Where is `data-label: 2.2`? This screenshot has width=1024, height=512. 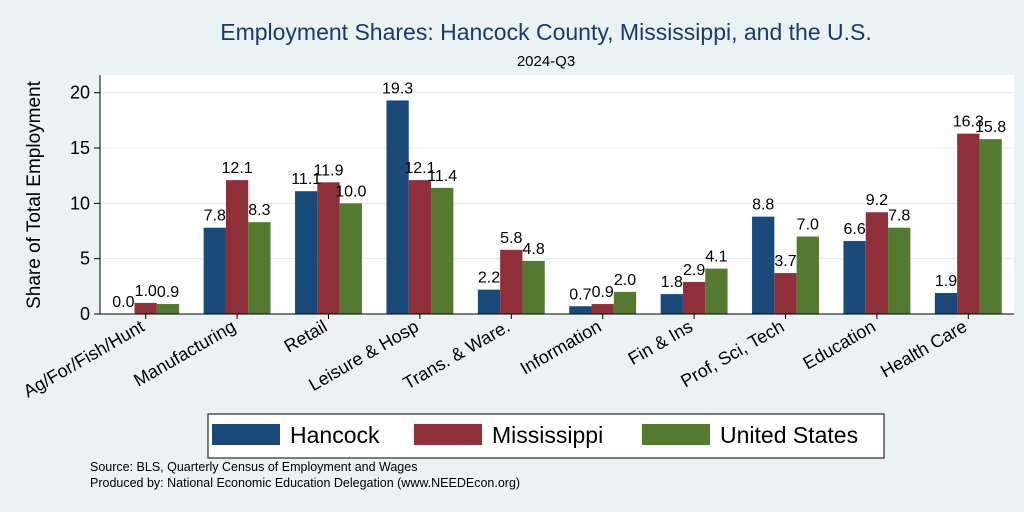
data-label: 2.2 is located at coordinates (489, 278).